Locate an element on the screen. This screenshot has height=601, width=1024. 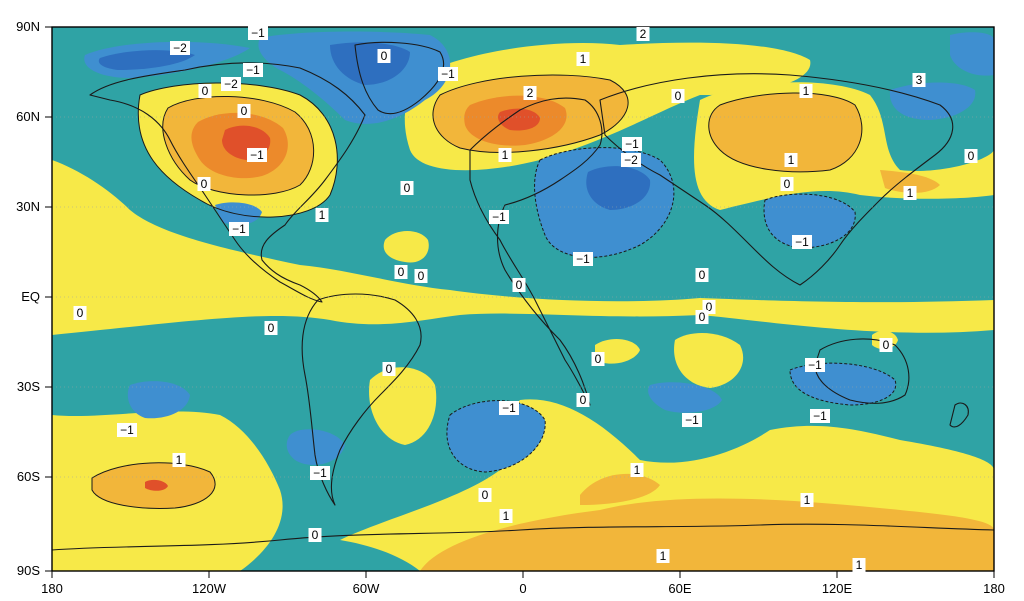
lat-label: EQ is located at coordinates (30, 296).